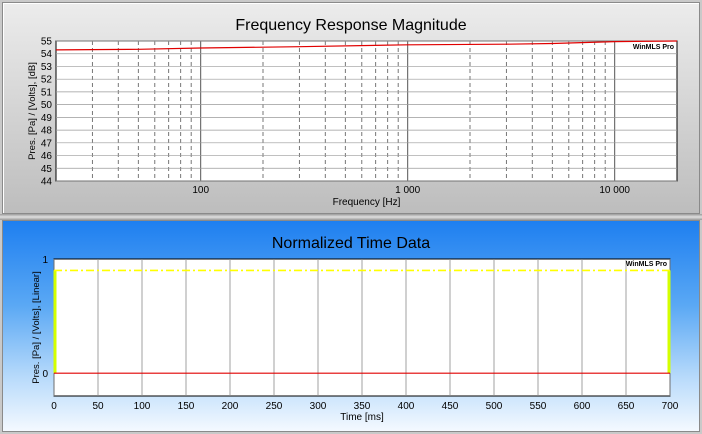  I want to click on y-tick-label: 53, so click(47, 67).